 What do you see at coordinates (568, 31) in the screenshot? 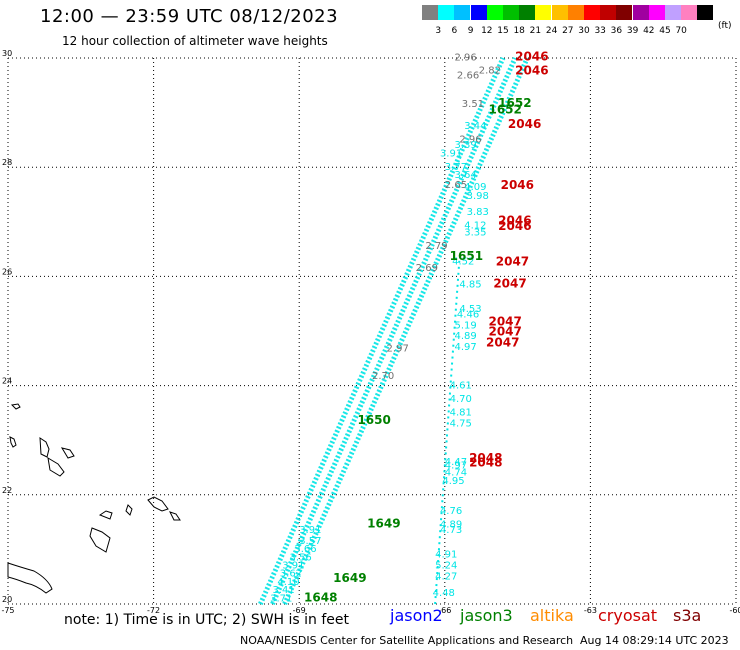
I see `color-scale-tick: 27` at bounding box center [568, 31].